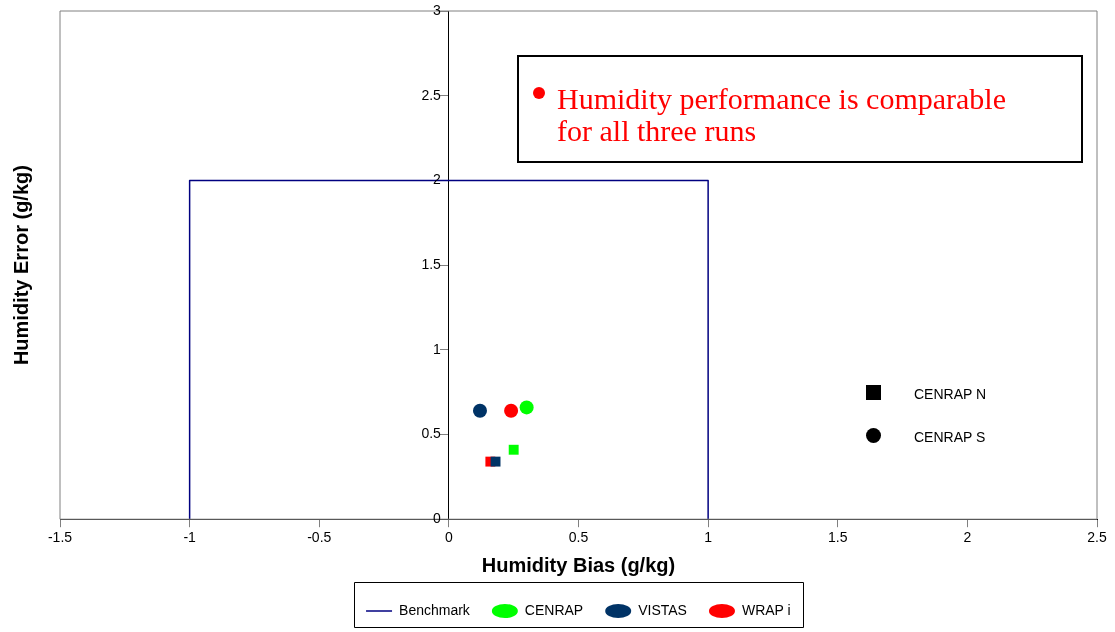 Image resolution: width=1115 pixels, height=632 pixels. What do you see at coordinates (782, 114) in the screenshot?
I see `annotation: Humidity performance is comparable for all three runs` at bounding box center [782, 114].